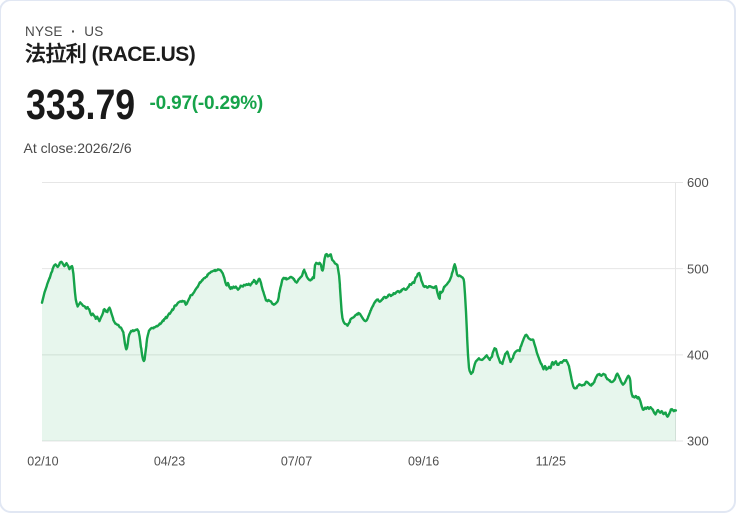 The image size is (736, 513). I want to click on svg-text: 300, so click(698, 441).